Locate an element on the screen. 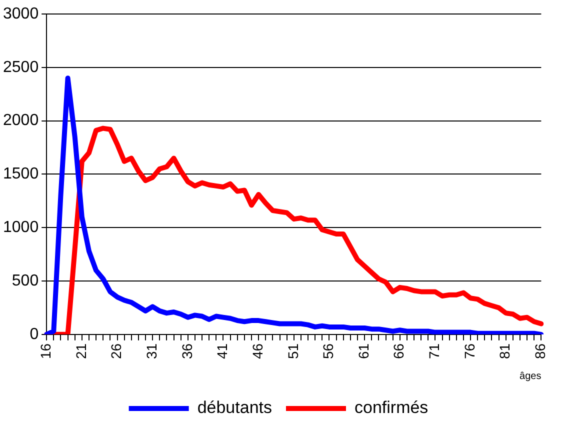 Image resolution: width=561 pixels, height=427 pixels. x-tick-label: 31 is located at coordinates (151, 351).